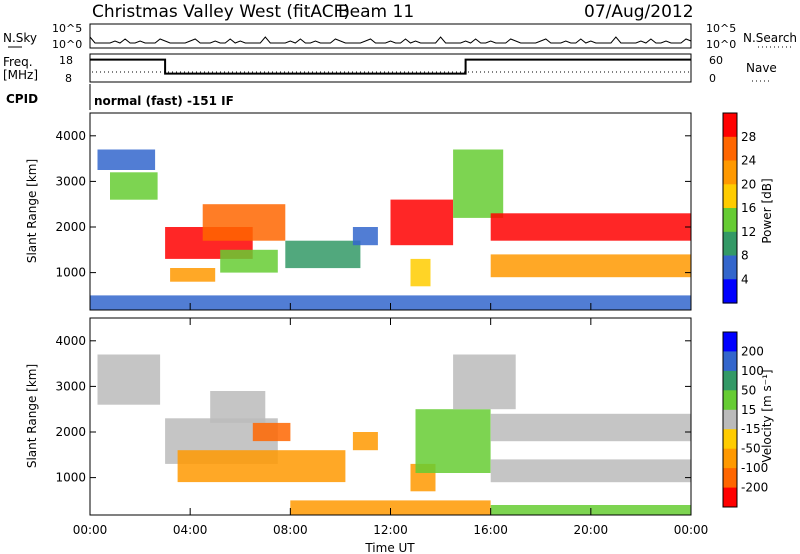  I want to click on power-ytick-label-1: 3000, so click(70, 181).